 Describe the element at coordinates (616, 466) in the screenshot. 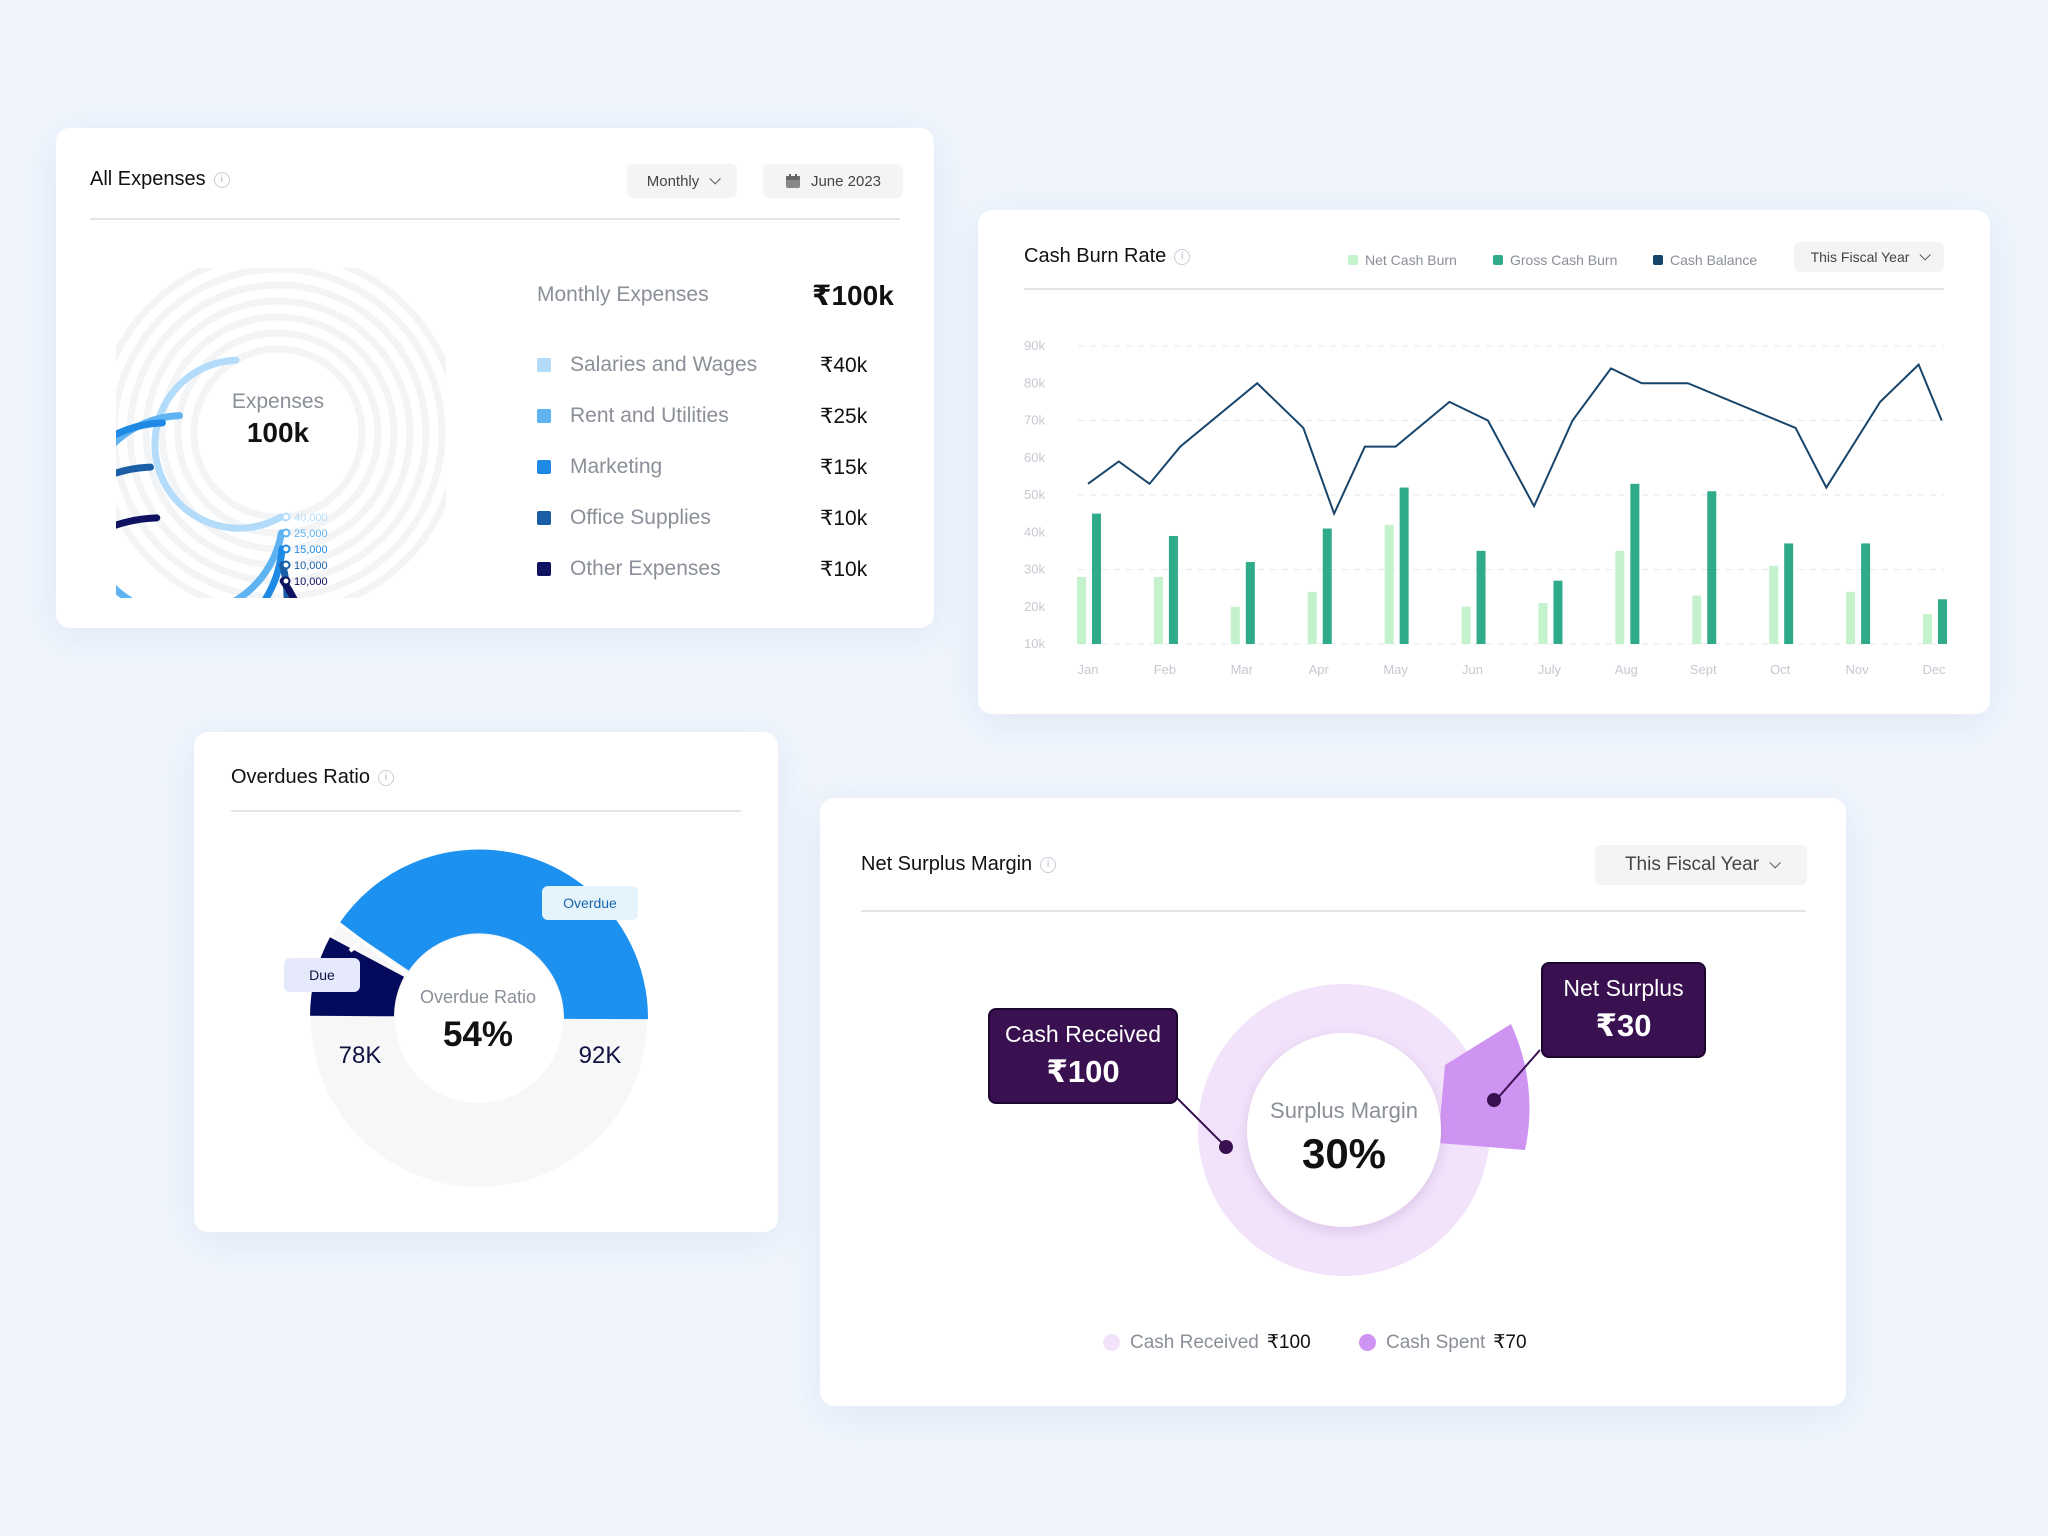

I see `expense-item-label: Marketing` at that location.